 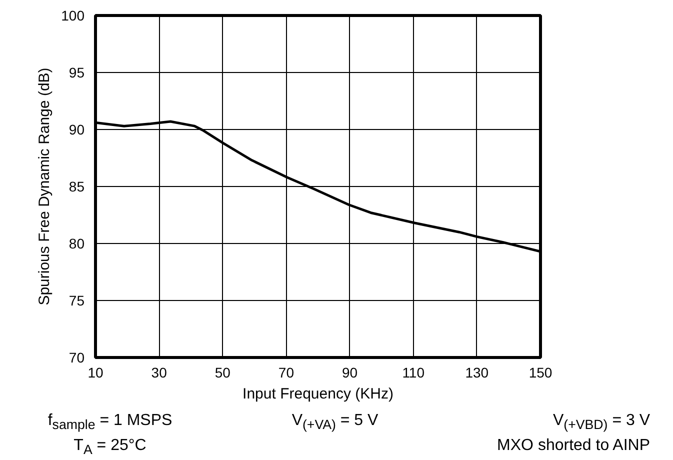 What do you see at coordinates (413, 372) in the screenshot?
I see `x-tick-label: 110` at bounding box center [413, 372].